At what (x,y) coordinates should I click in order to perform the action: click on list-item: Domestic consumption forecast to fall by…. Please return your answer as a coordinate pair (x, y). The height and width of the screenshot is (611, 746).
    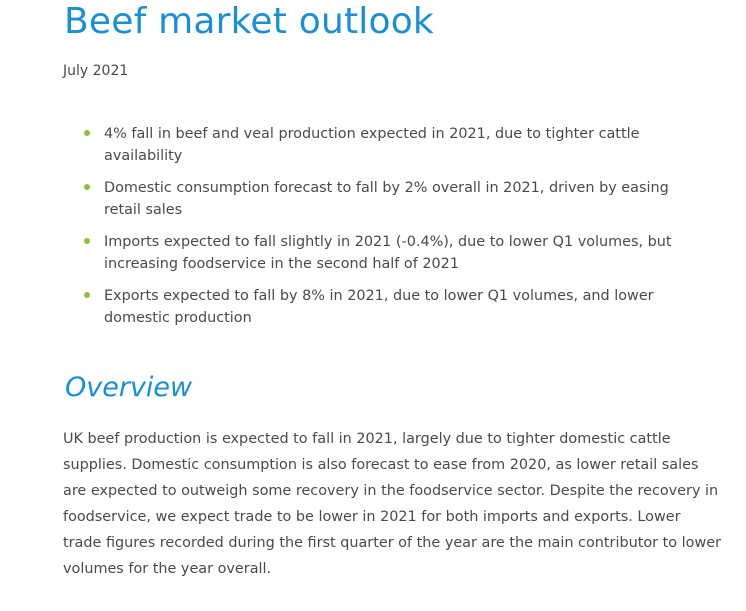
    Looking at the image, I should click on (394, 199).